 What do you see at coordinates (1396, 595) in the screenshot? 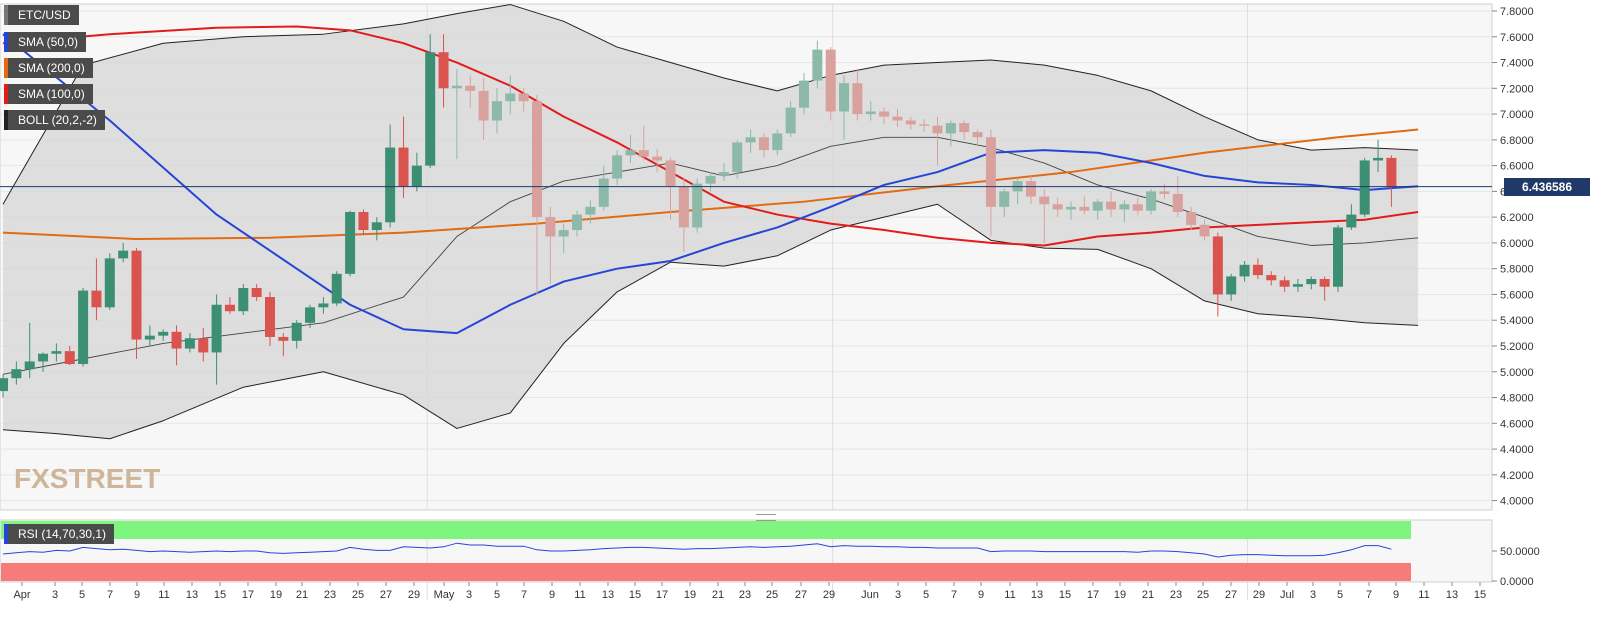
I see `x-tick-label: 9` at bounding box center [1396, 595].